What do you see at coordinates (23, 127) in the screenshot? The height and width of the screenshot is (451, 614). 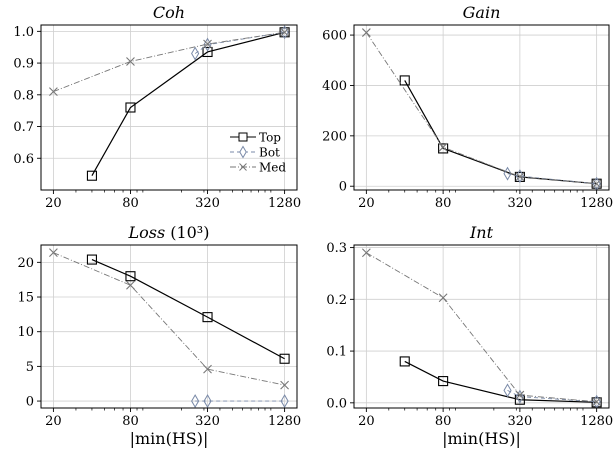 I see `y-tick-label: 0.7` at bounding box center [23, 127].